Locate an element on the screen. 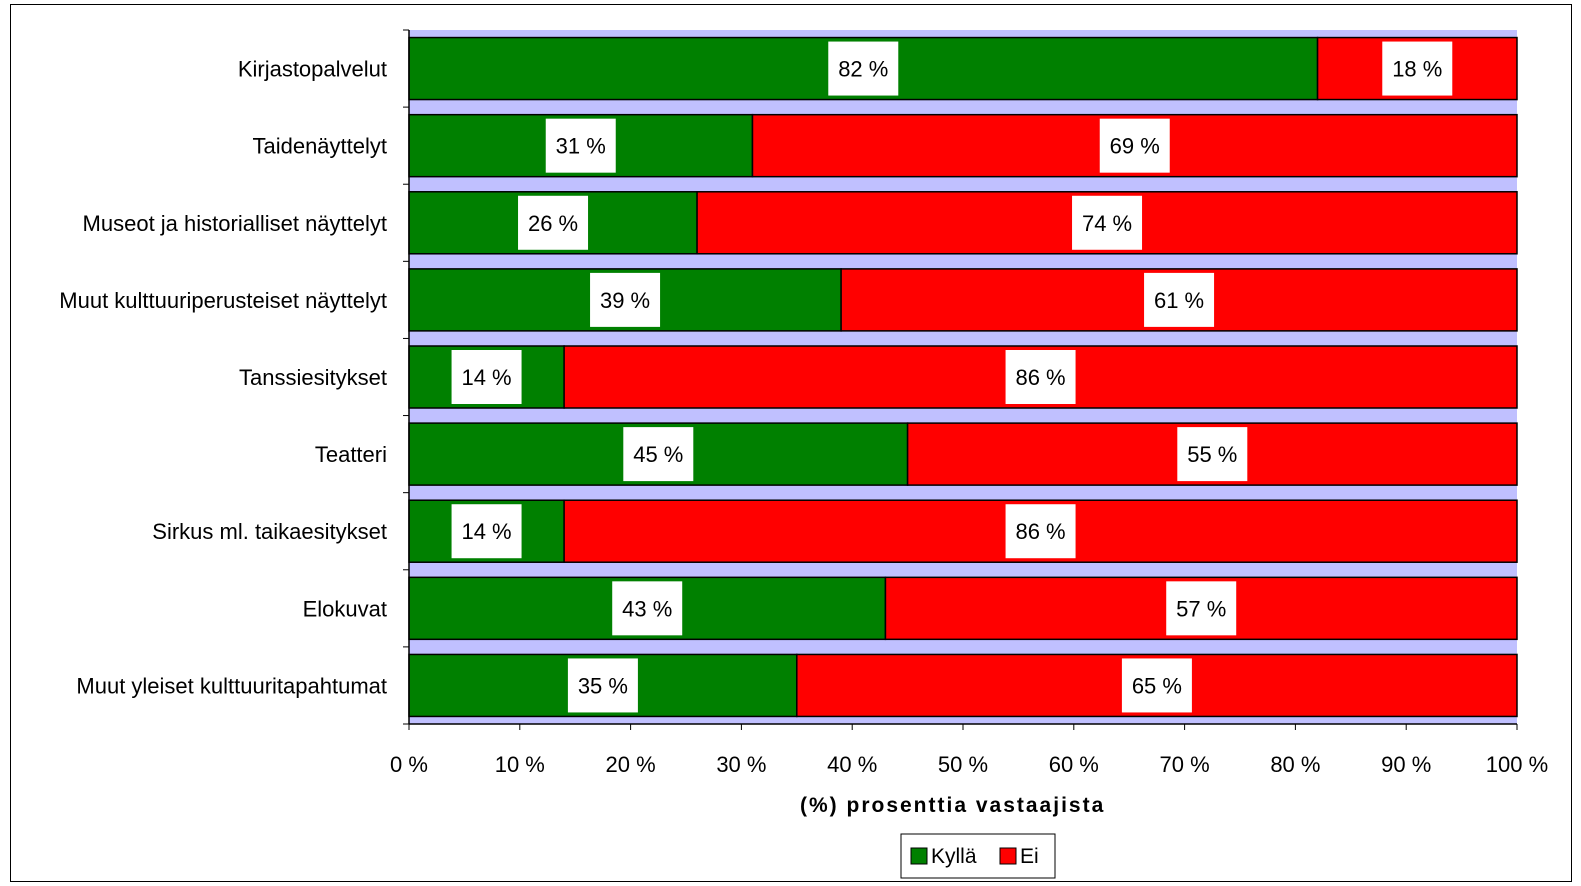 Image resolution: width=1581 pixels, height=886 pixels. data-label: 35 % is located at coordinates (603, 685).